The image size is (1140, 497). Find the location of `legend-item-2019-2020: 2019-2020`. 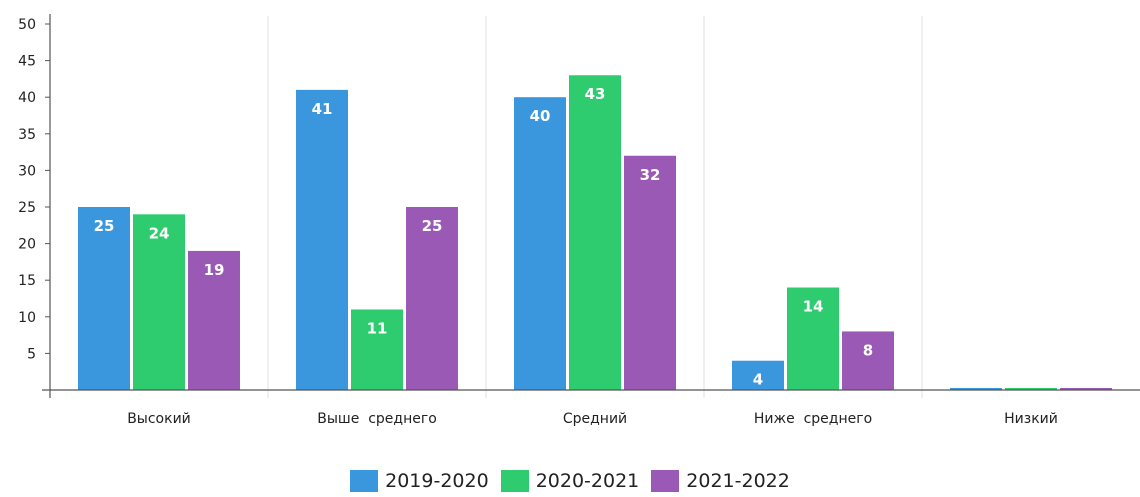

legend-item-2019-2020: 2019-2020 is located at coordinates (419, 481).